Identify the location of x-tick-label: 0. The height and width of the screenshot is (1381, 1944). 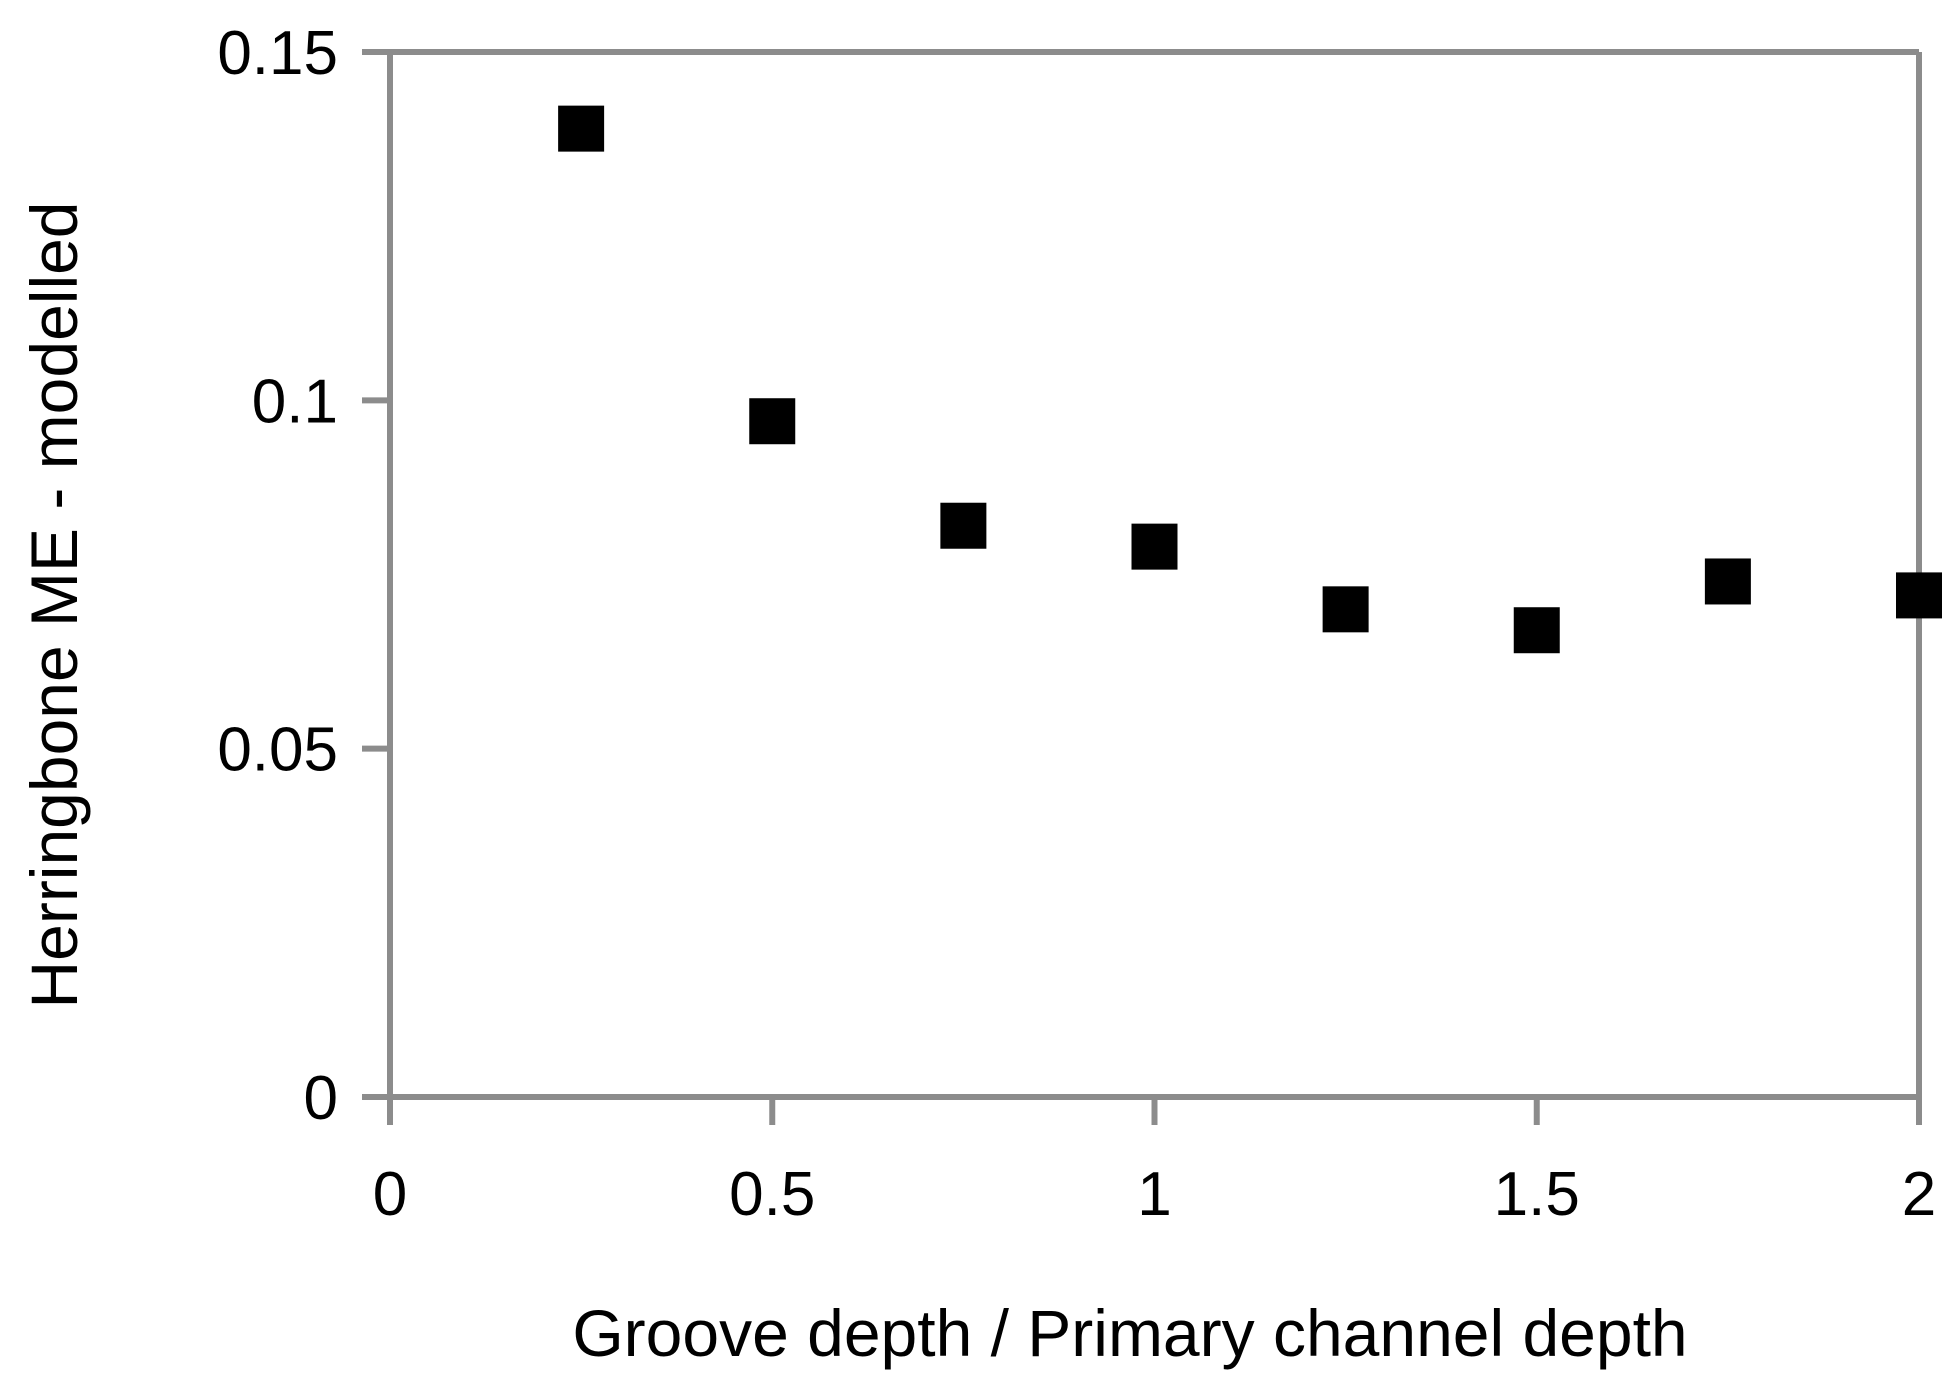
(390, 1194).